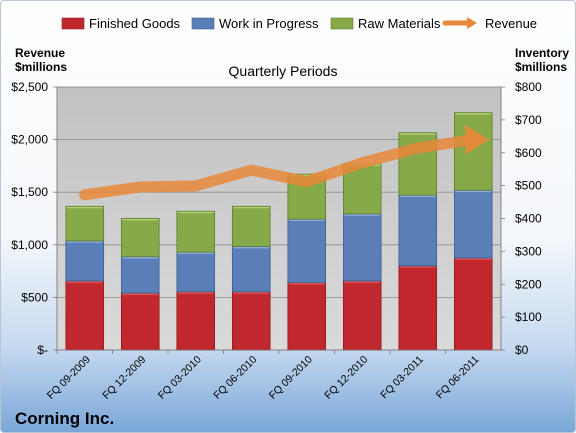  Describe the element at coordinates (34, 297) in the screenshot. I see `left-tick-label: $500` at that location.